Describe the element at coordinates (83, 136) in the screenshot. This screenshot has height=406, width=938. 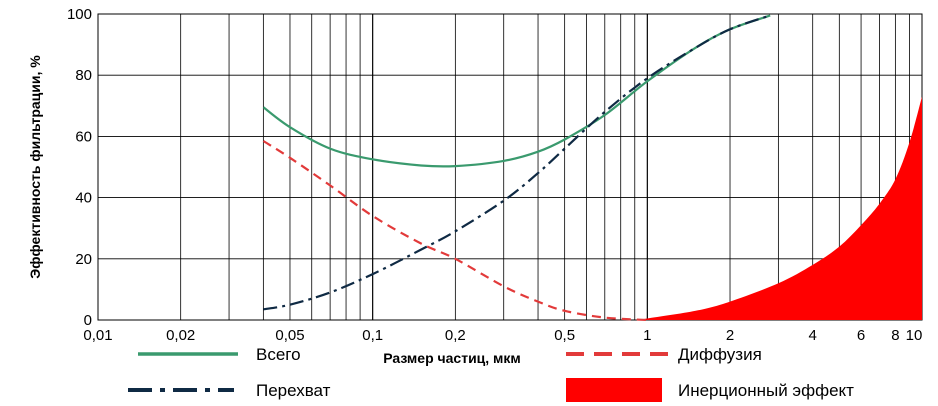
I see `y-tick-label: 60` at that location.